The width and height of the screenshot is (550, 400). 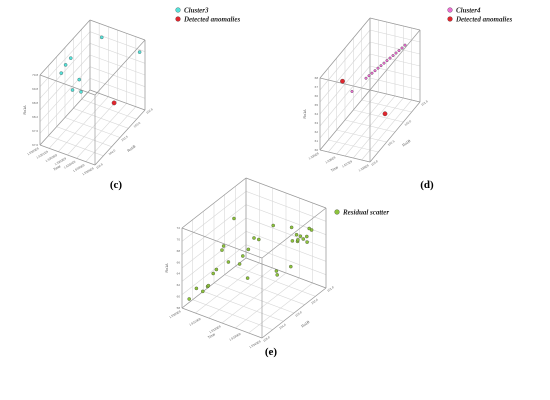 I want to click on panel-label: (c), so click(x=116, y=185).